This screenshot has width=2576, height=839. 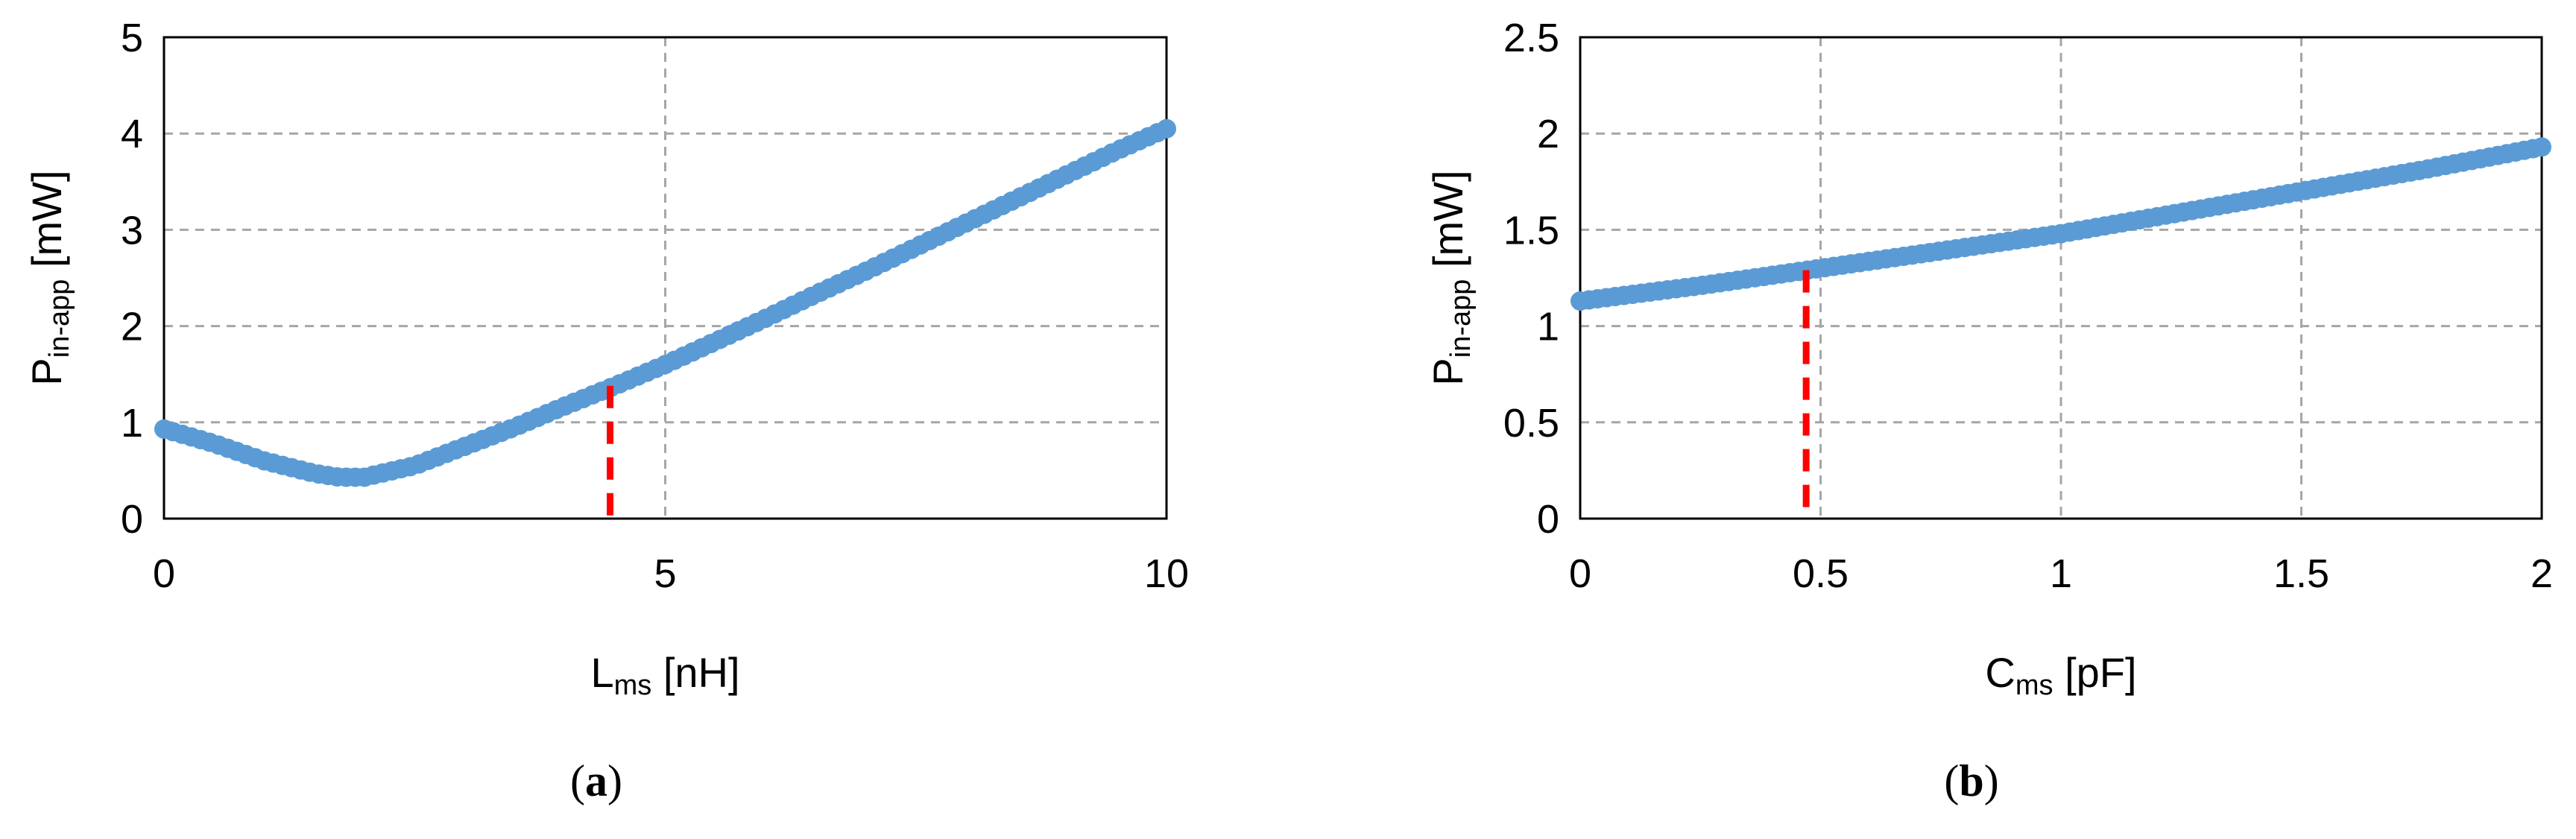 What do you see at coordinates (132, 279) in the screenshot?
I see `panel-a-y-ticks: 0 1 2 3 4 5` at bounding box center [132, 279].